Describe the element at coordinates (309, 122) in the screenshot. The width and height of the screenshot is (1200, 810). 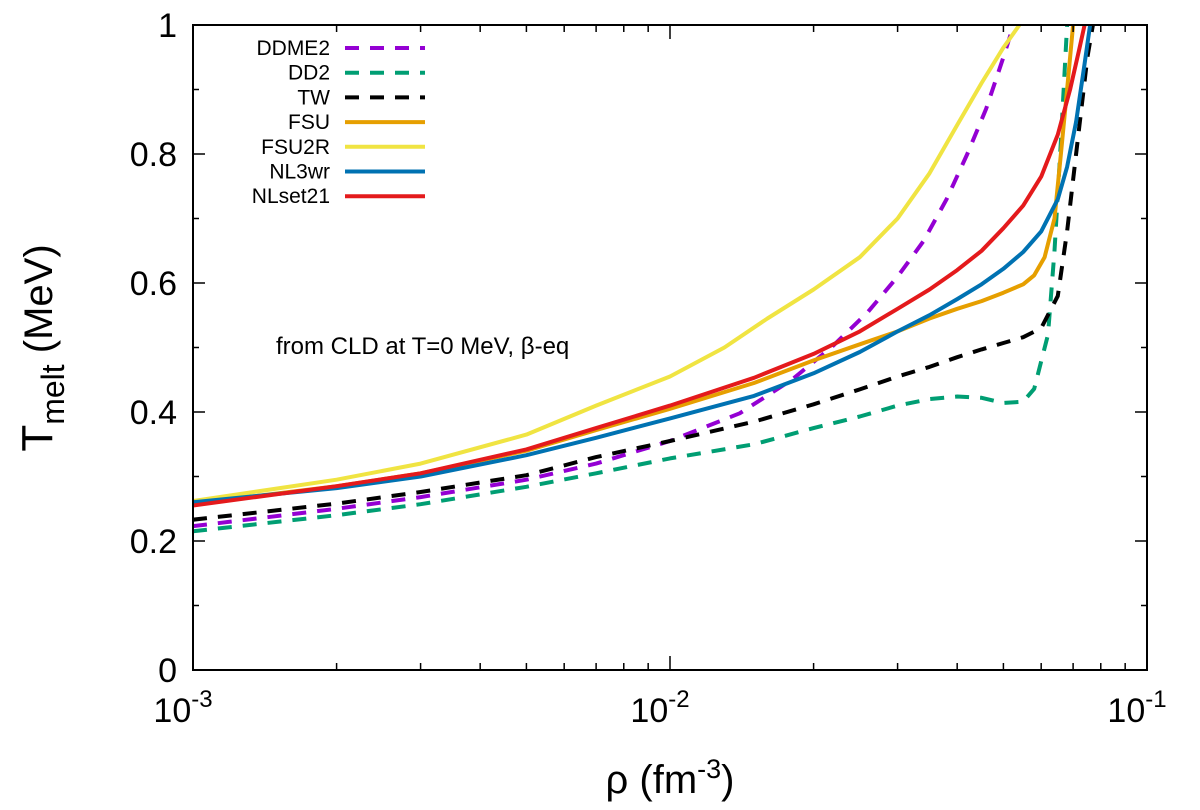
I see `legend-label: FSU` at that location.